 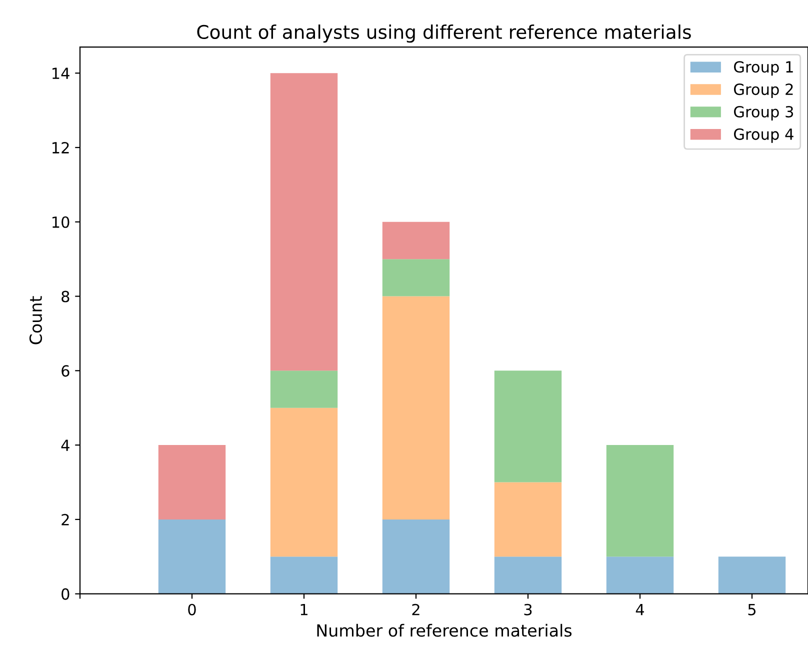 What do you see at coordinates (65, 520) in the screenshot?
I see `y-tick-label: 2` at bounding box center [65, 520].